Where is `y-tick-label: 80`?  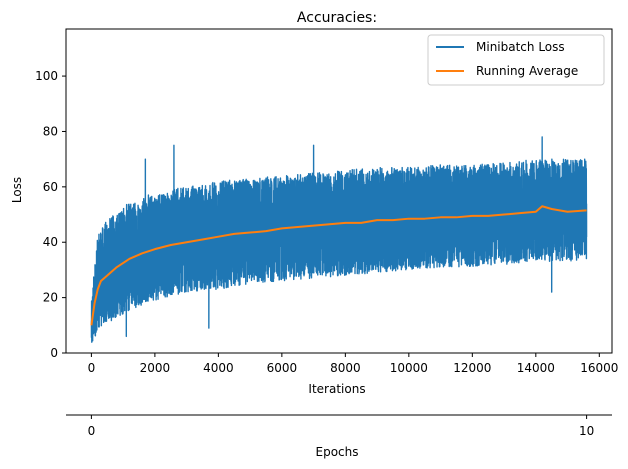 y-tick-label: 80 is located at coordinates (50, 131).